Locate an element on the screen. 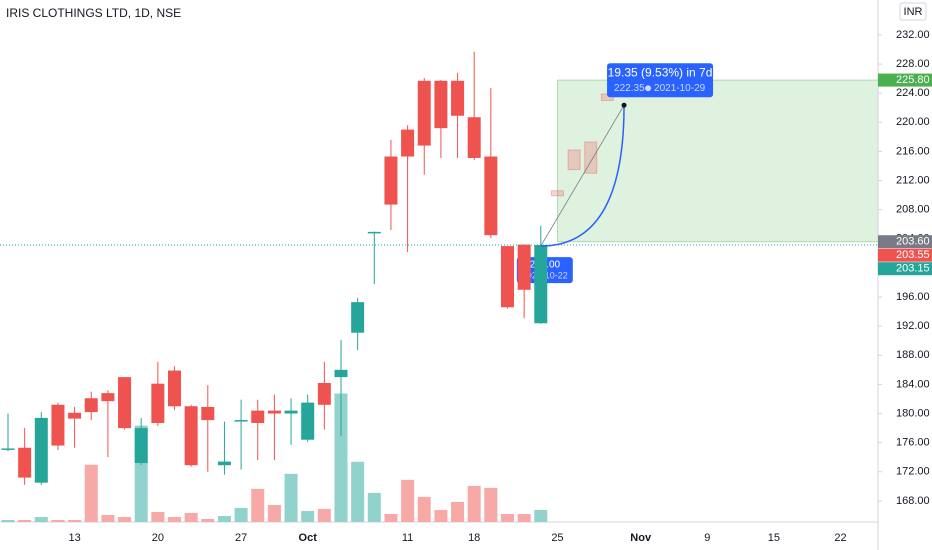 This screenshot has width=932, height=550. x-tick-label: 25 is located at coordinates (557, 538).